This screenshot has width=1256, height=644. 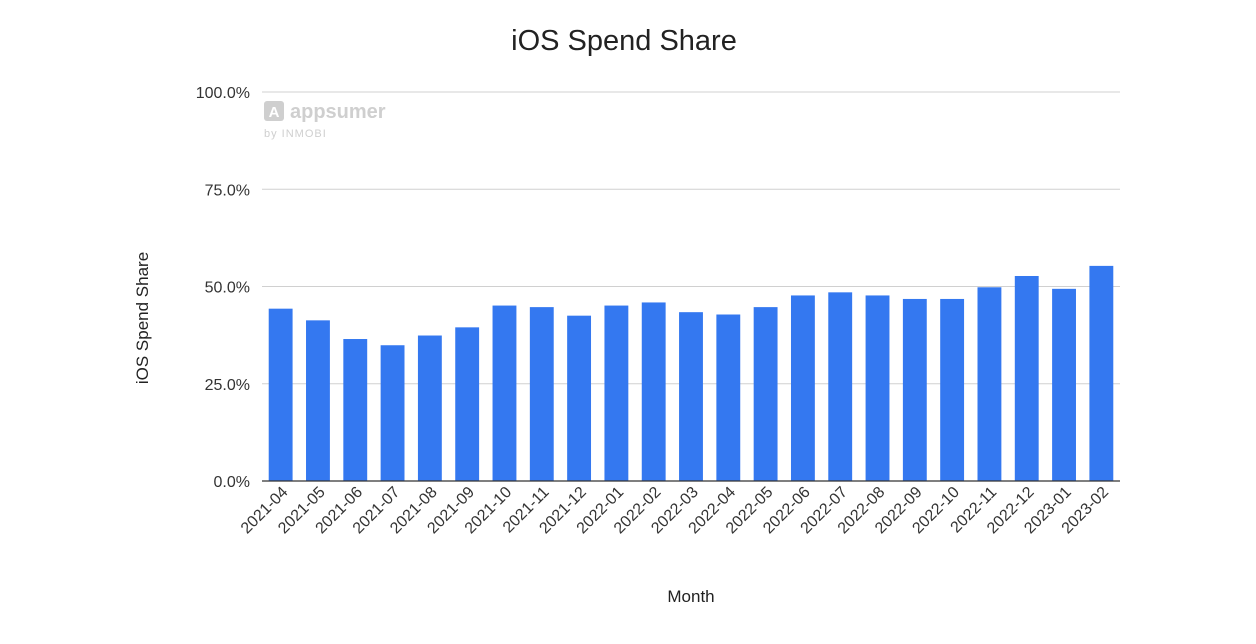 I want to click on y-axis-ticks: 0.0% 25.0% 50.0% 75.0% 100.0%, so click(x=223, y=288).